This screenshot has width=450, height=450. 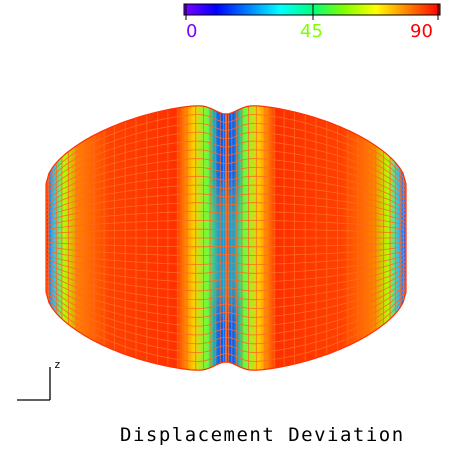 I want to click on colorbar: 0 45 90, so click(x=312, y=22).